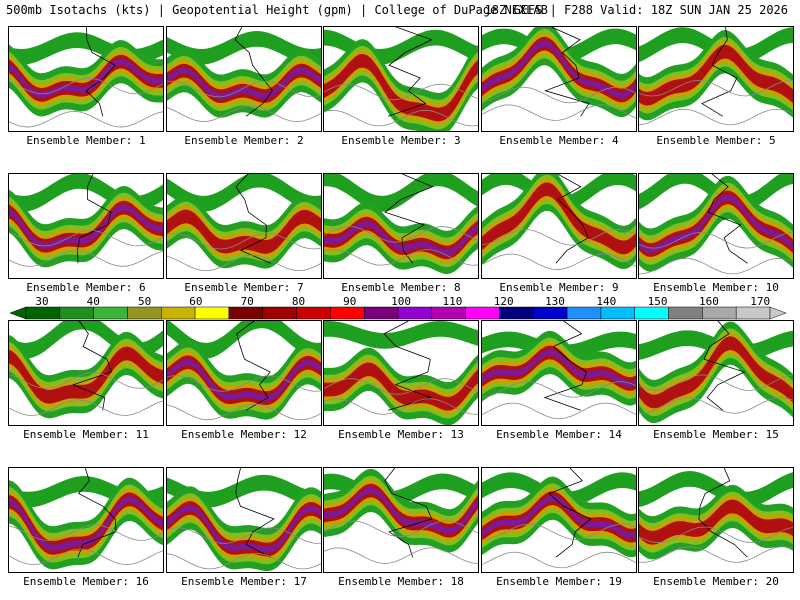  I want to click on ensemble-member-label: Ensemble Member: 11, so click(86, 434).